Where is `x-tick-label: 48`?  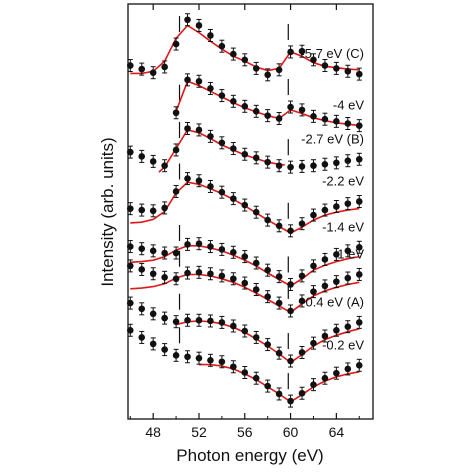 x-tick-label: 48 is located at coordinates (153, 432).